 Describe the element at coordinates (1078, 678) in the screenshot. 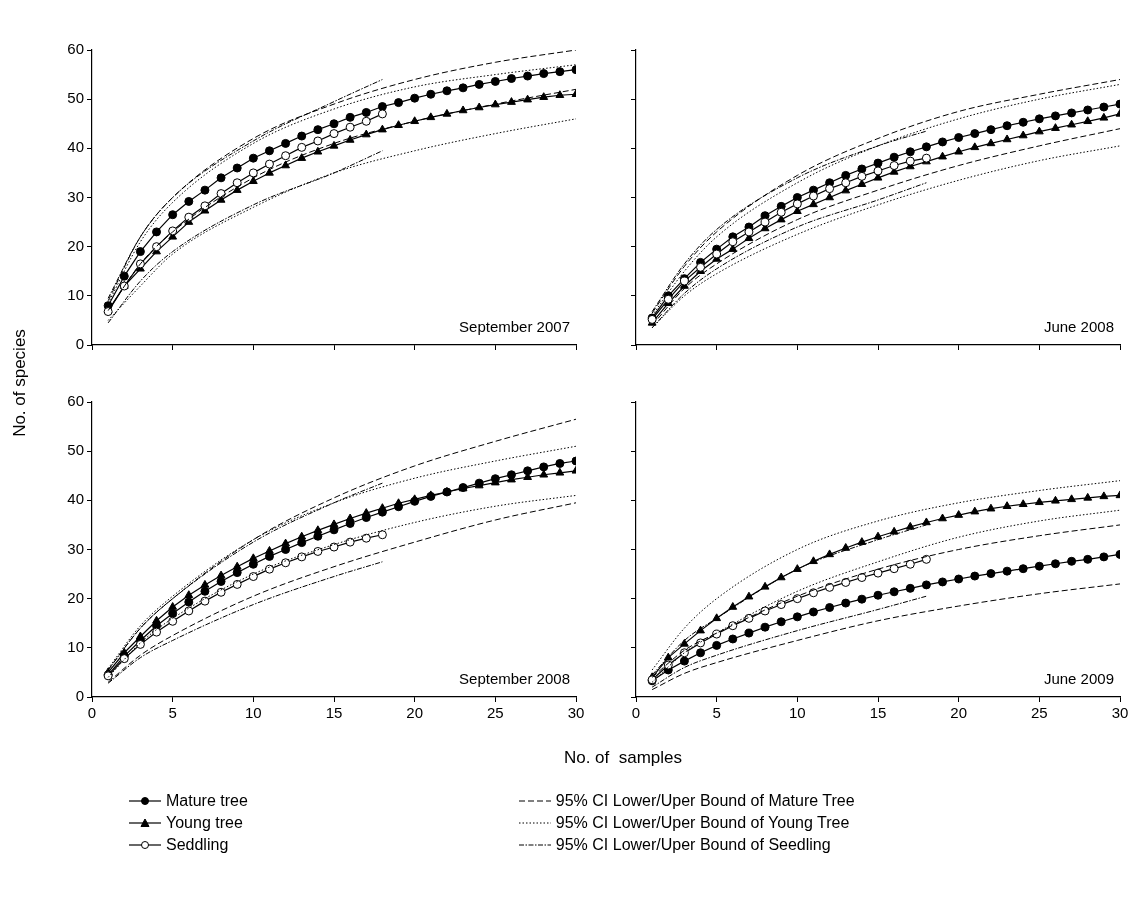

I see `annotation: June 2009` at that location.